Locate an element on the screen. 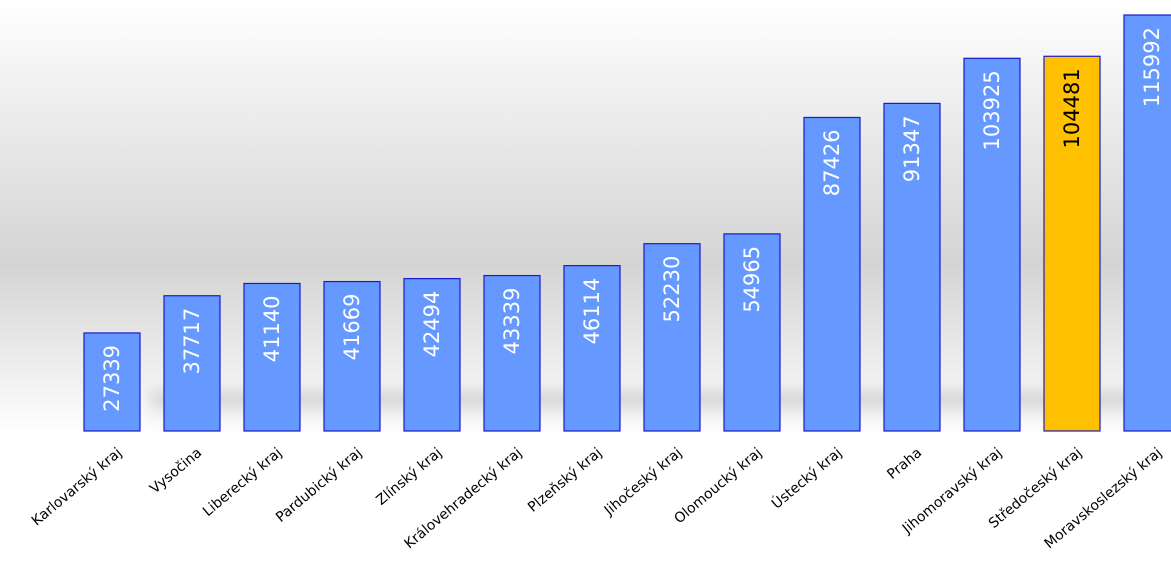  value-label-10: 91347 is located at coordinates (912, 148).